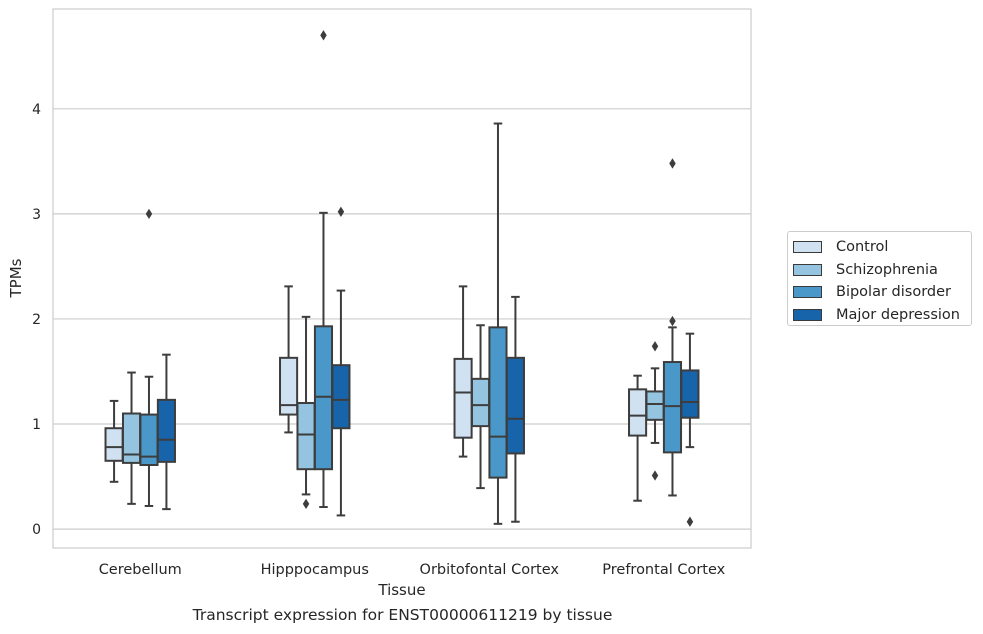  Describe the element at coordinates (16, 278) in the screenshot. I see `y-axis-label: TPMs` at that location.